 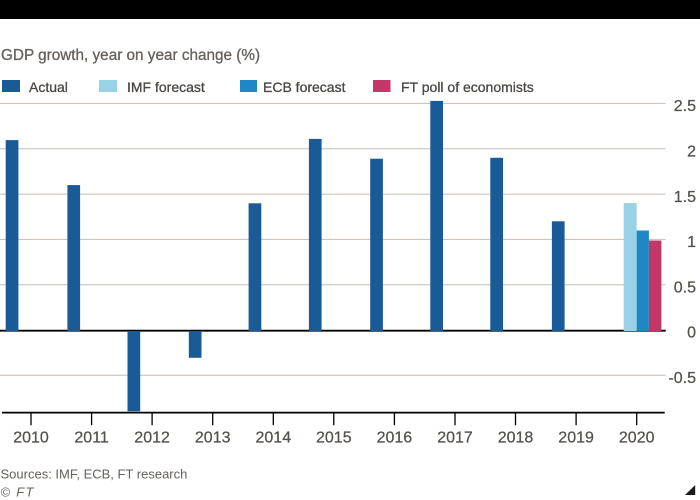 What do you see at coordinates (94, 473) in the screenshot?
I see `svg-text: Sources: IMF, ECB, FT research` at bounding box center [94, 473].